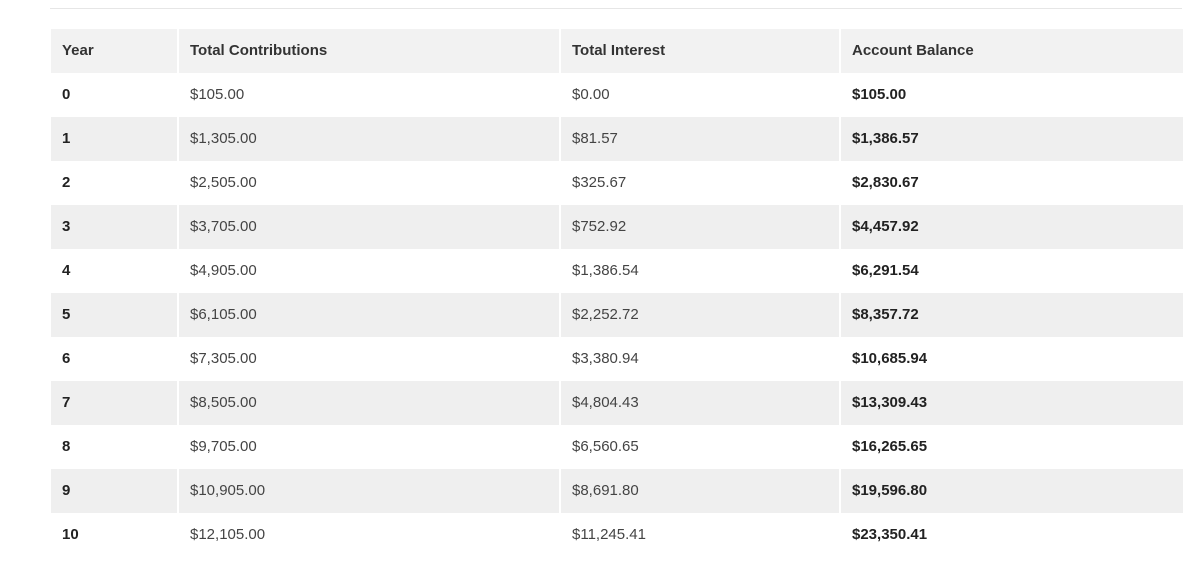 The image size is (1196, 572). What do you see at coordinates (700, 227) in the screenshot?
I see `cell-total-interest: $752.92` at bounding box center [700, 227].